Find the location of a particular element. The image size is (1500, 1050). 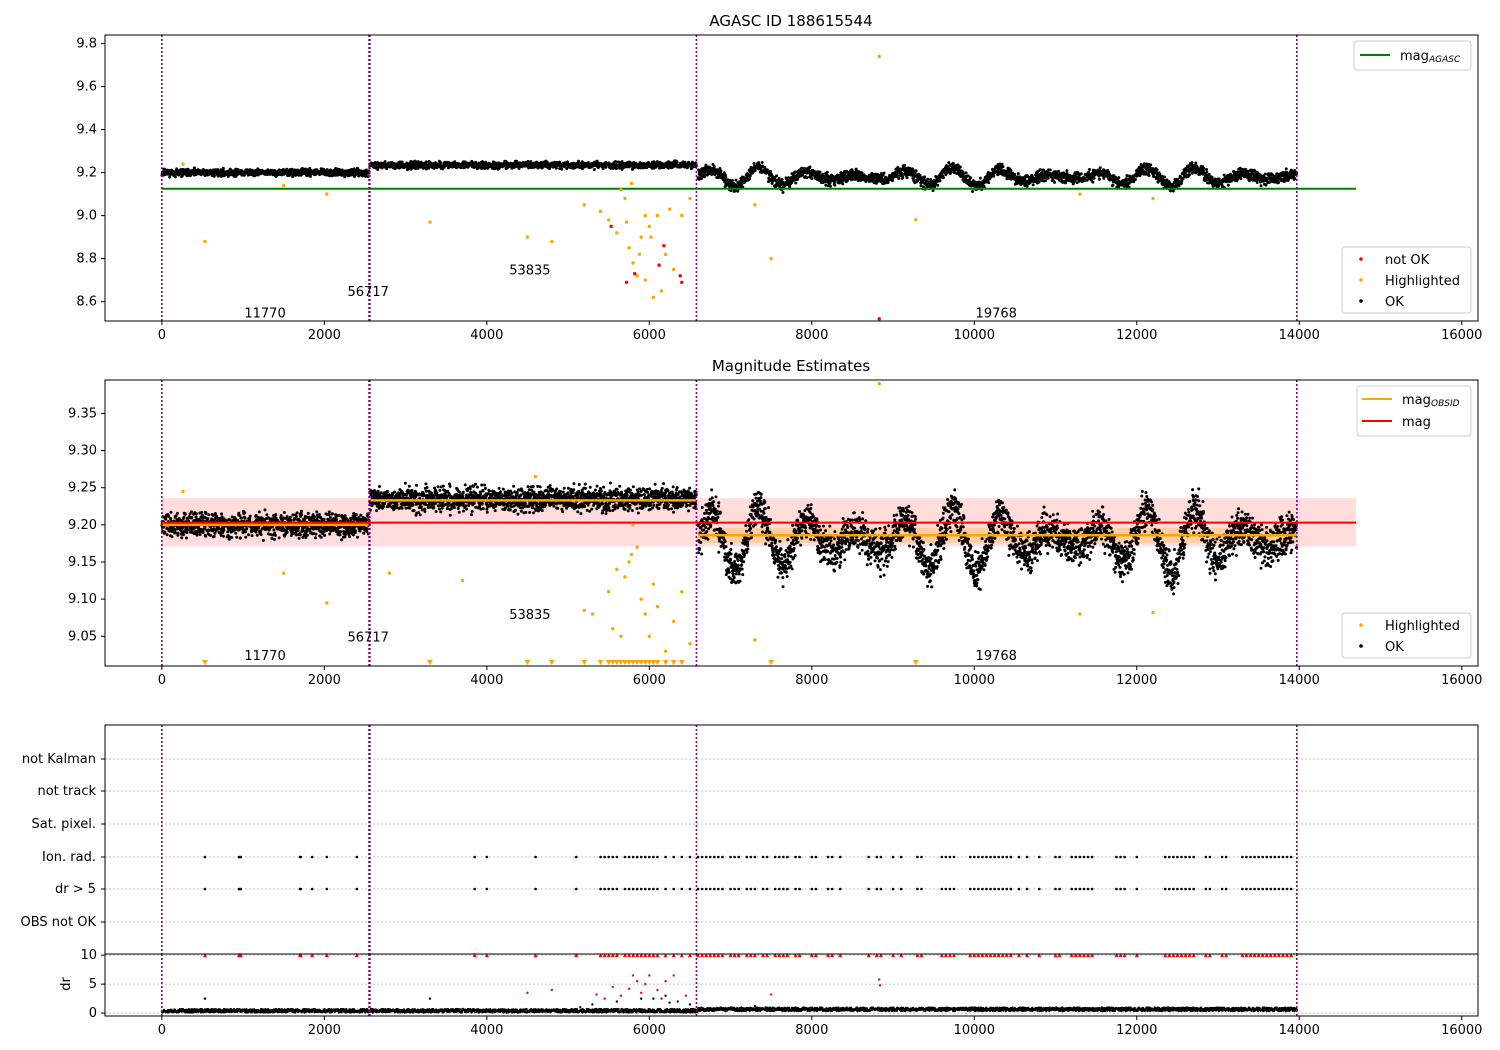

obsid-label: 53835 is located at coordinates (529, 270).